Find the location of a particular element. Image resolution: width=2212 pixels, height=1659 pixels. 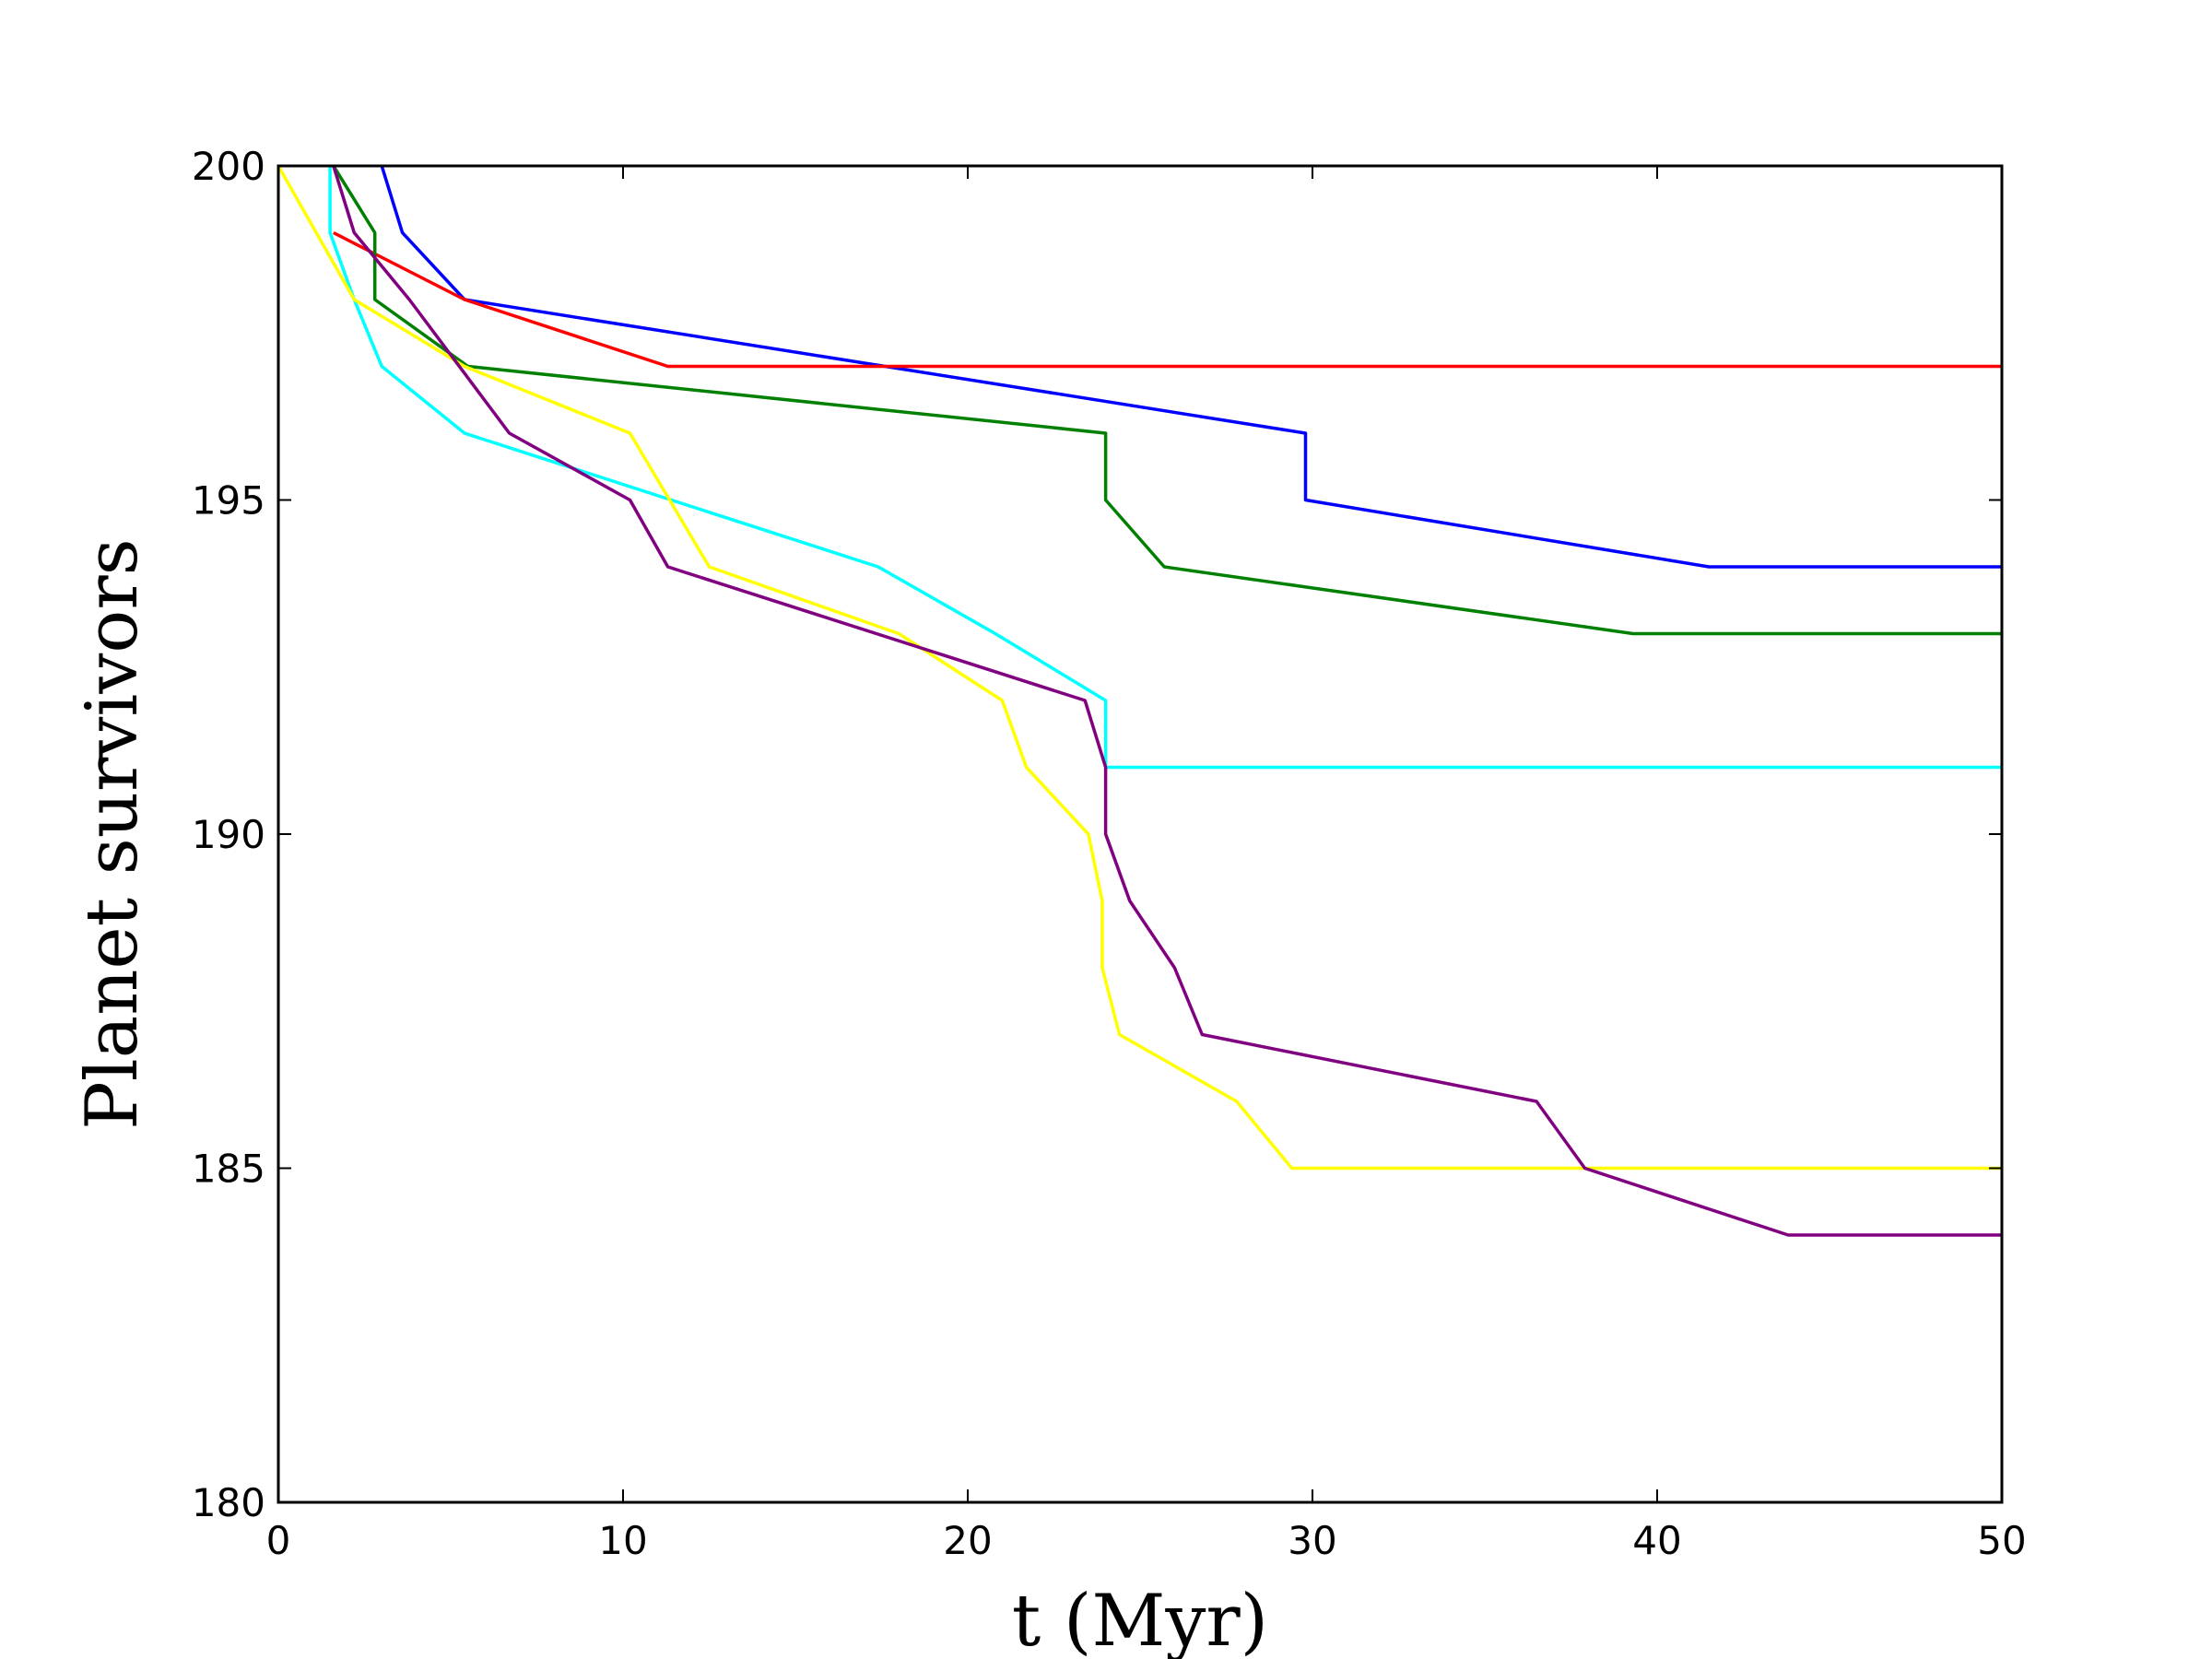

x-axis-label: t (Myr) is located at coordinates (1140, 1619).